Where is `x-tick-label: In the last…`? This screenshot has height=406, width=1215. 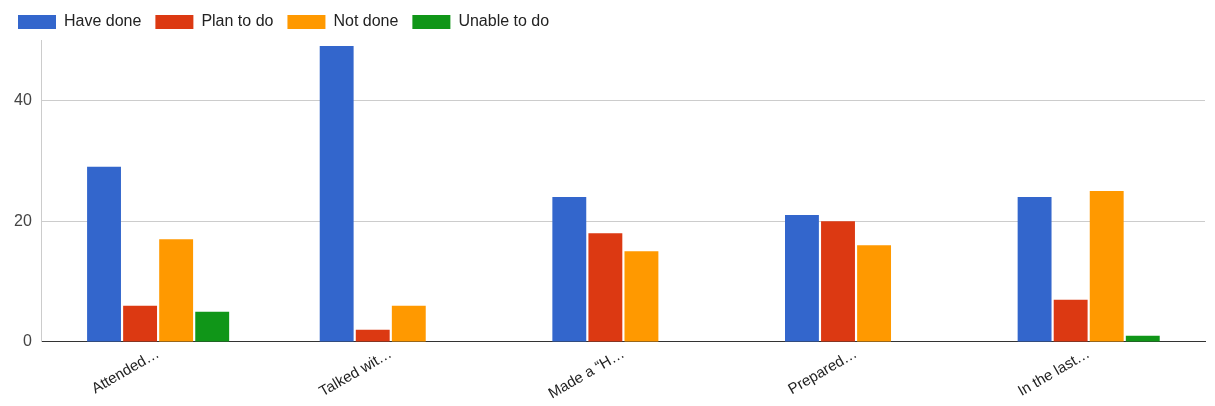 x-tick-label: In the last… is located at coordinates (1053, 371).